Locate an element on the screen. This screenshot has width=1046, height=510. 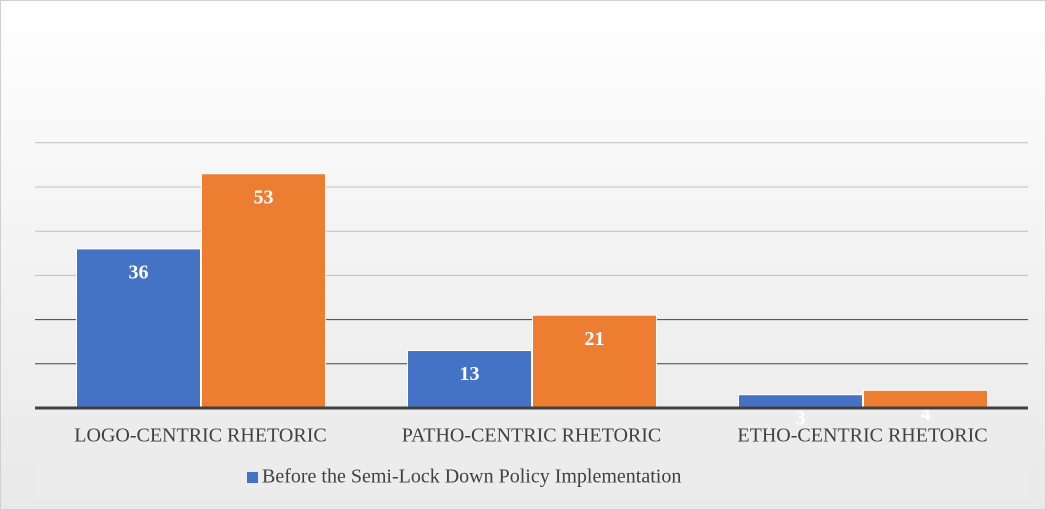
data-label: 53 is located at coordinates (264, 197).